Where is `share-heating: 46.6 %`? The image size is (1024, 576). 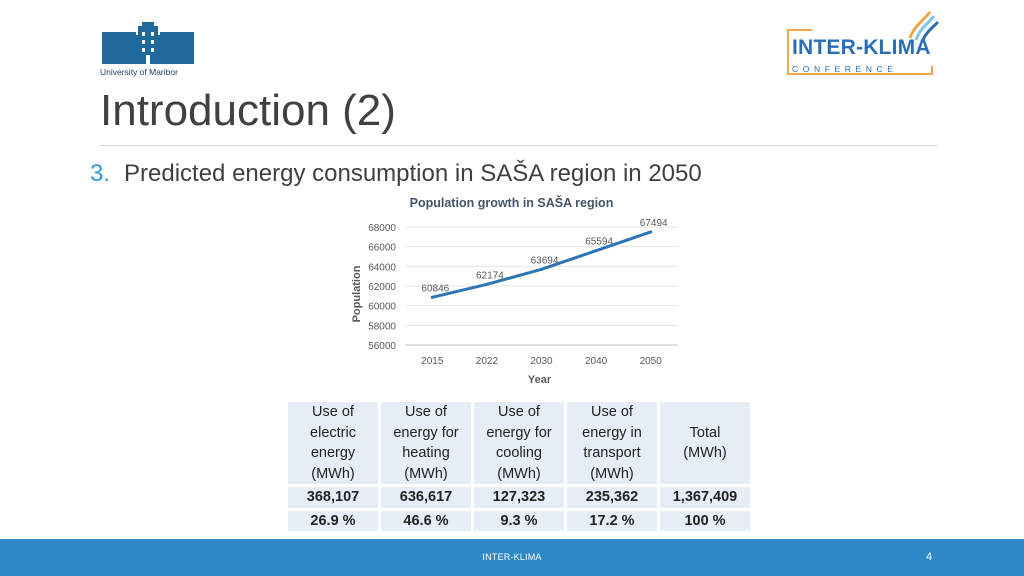
share-heating: 46.6 % is located at coordinates (426, 520).